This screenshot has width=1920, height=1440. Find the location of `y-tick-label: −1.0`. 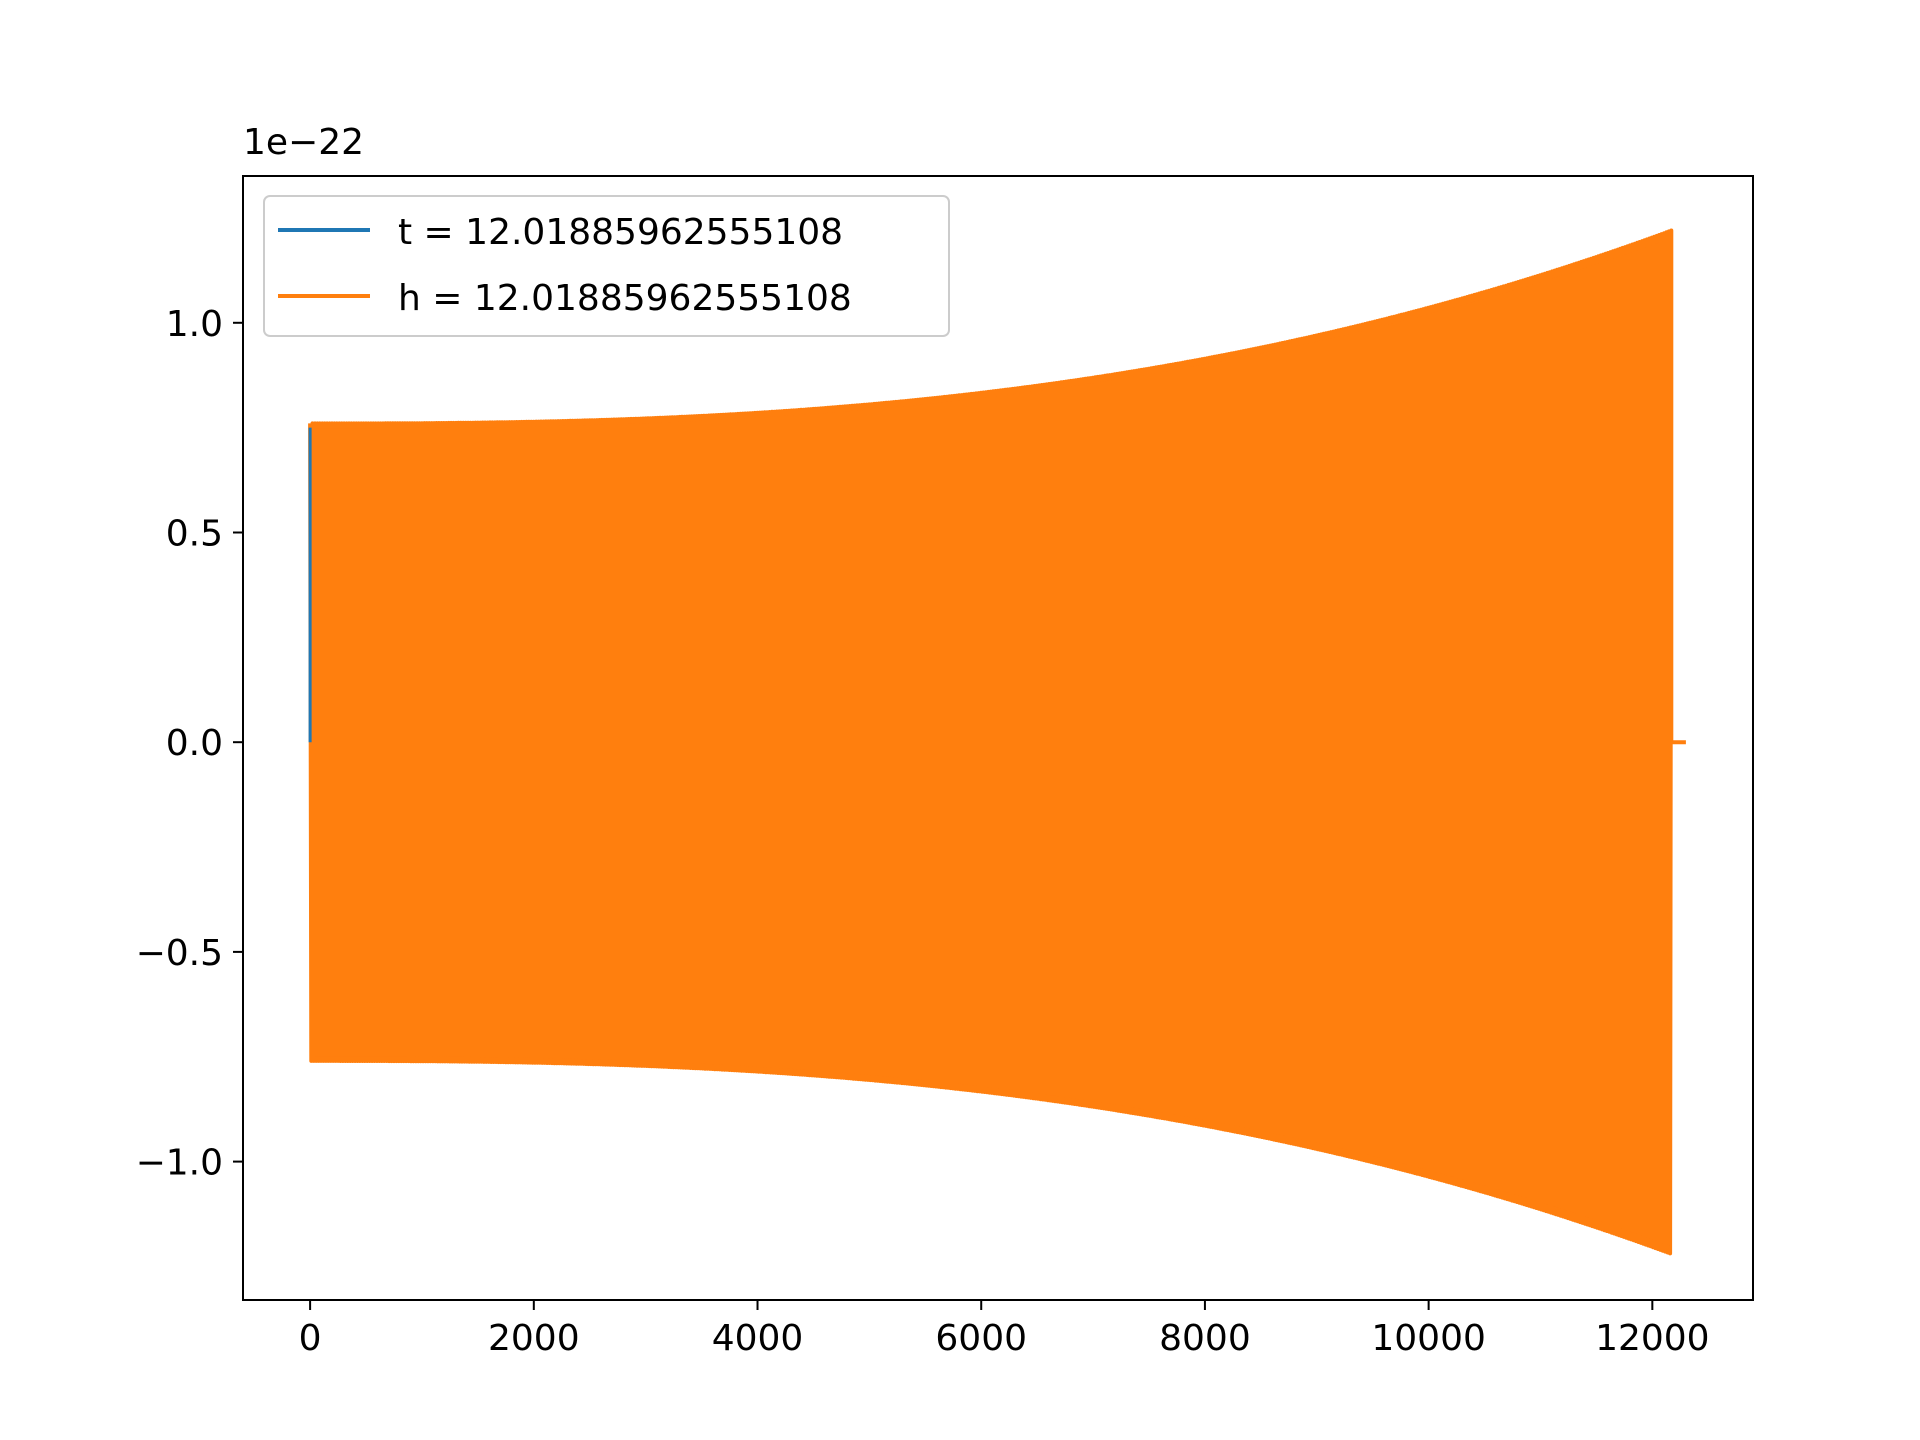

y-tick-label: −1.0 is located at coordinates (179, 1163).